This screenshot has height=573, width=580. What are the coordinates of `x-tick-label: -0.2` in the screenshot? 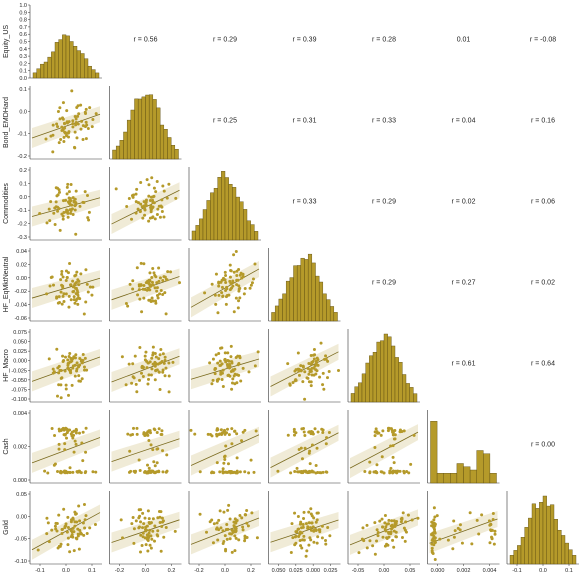 It's located at (119, 570).